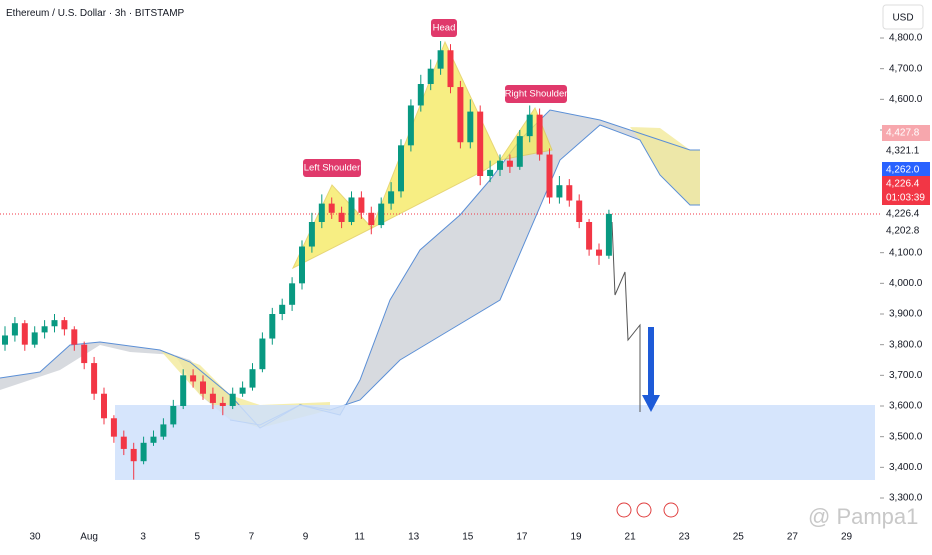 Image resolution: width=932 pixels, height=555 pixels. I want to click on event-icons, so click(647, 510).